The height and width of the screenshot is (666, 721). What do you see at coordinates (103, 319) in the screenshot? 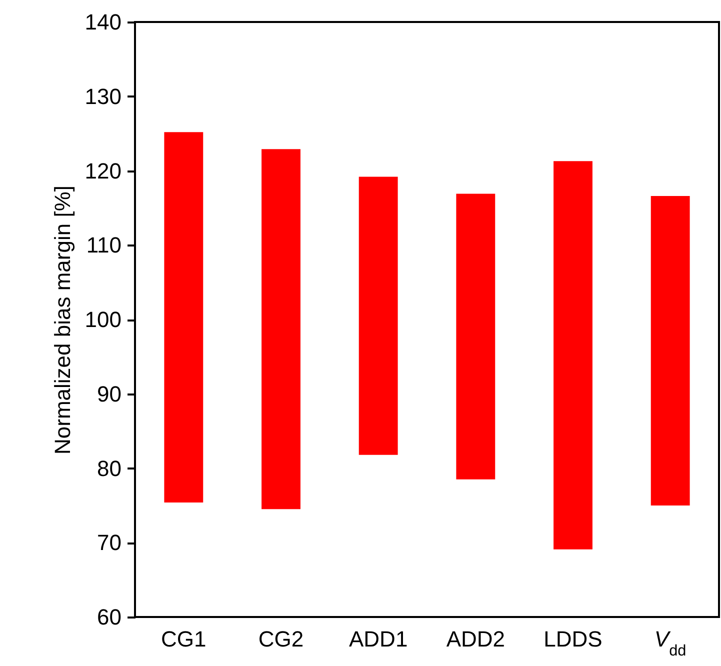
I see `y-tick-label: 100` at bounding box center [103, 319].